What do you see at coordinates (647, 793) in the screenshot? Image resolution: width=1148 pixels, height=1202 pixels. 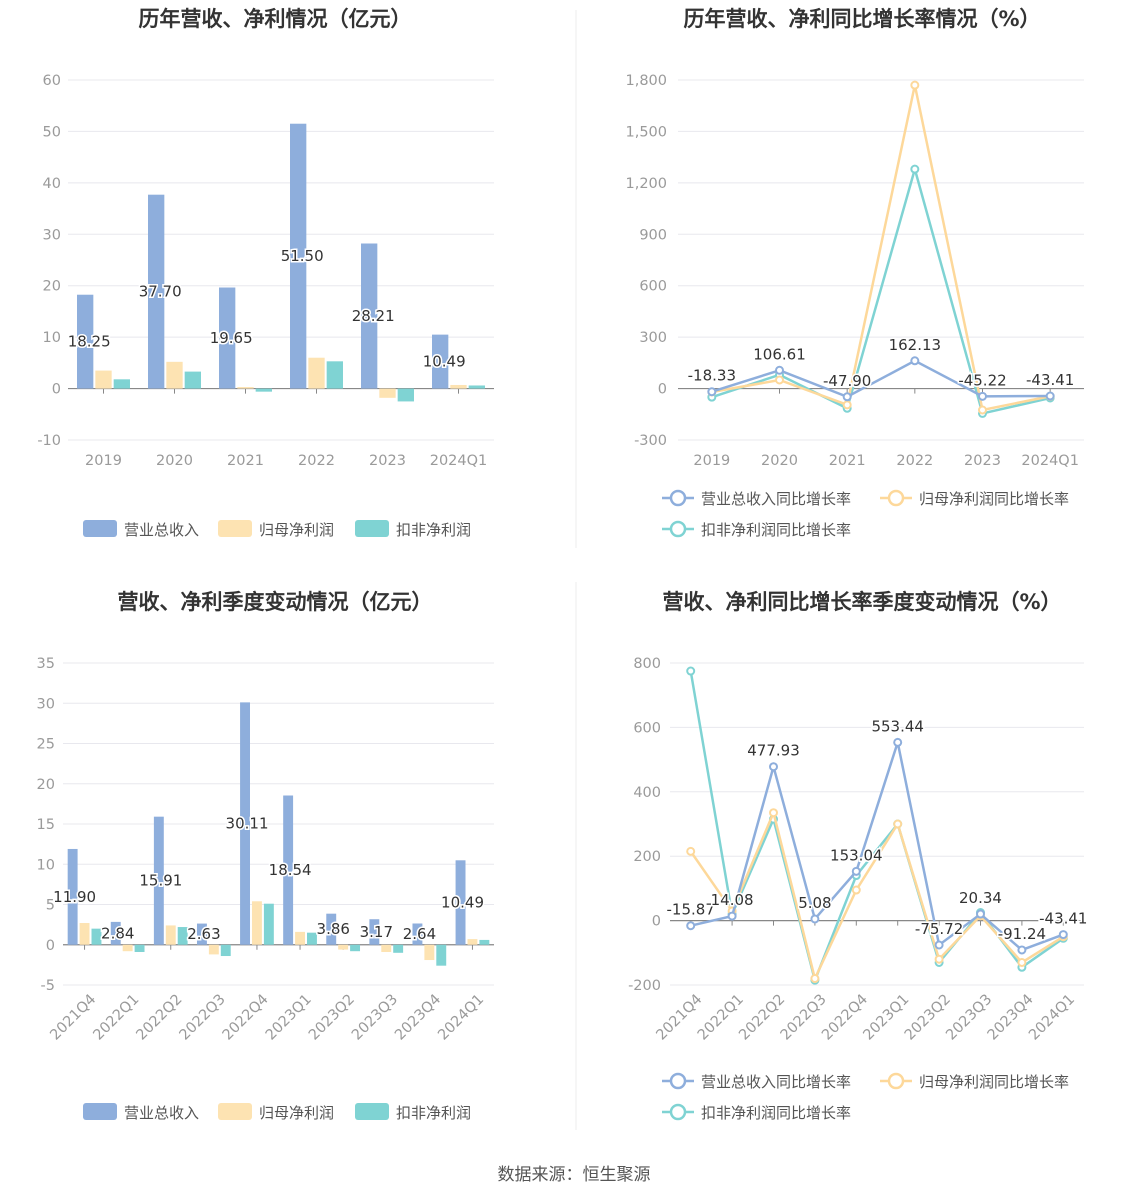 I see `y-tick-label: 400` at bounding box center [647, 793].